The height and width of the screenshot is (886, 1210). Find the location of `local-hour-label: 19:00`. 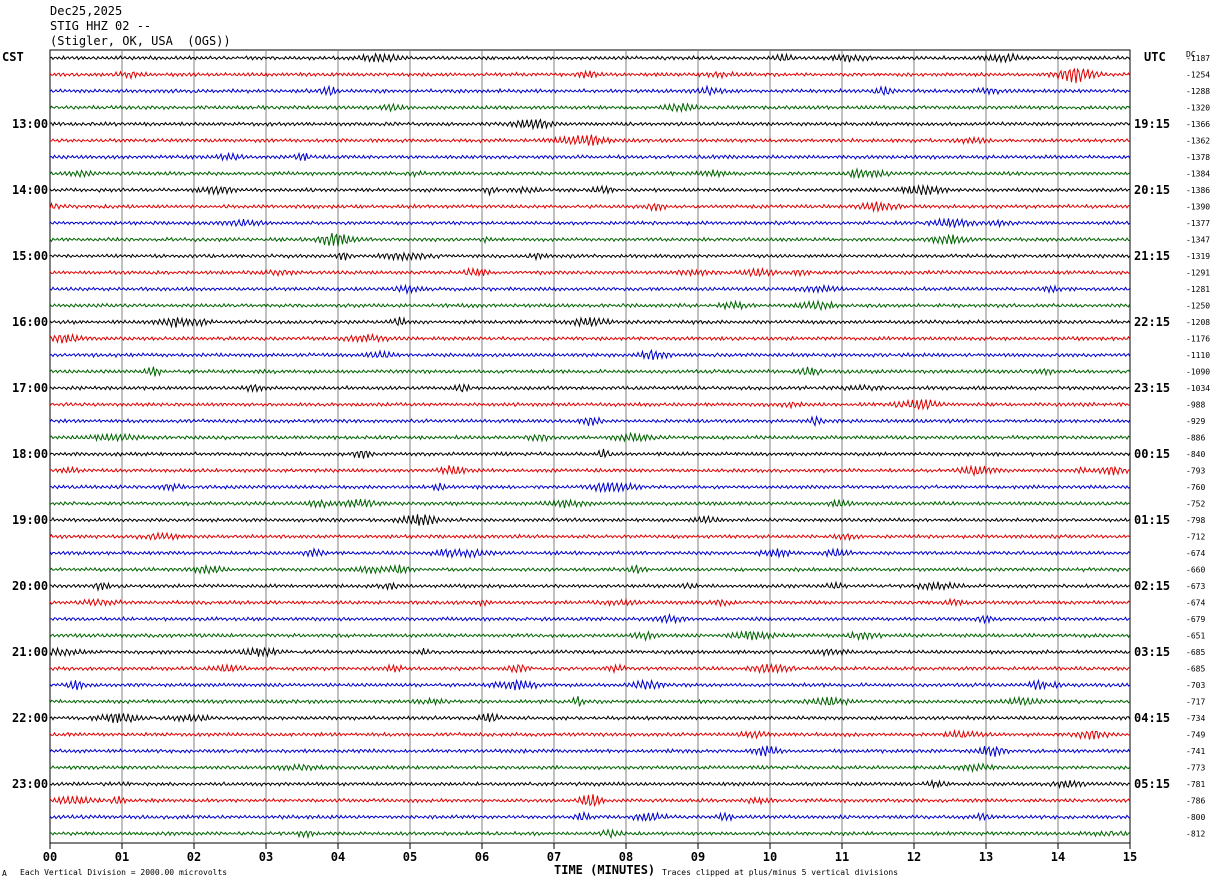

local-hour-label: 19:00 is located at coordinates (30, 520).